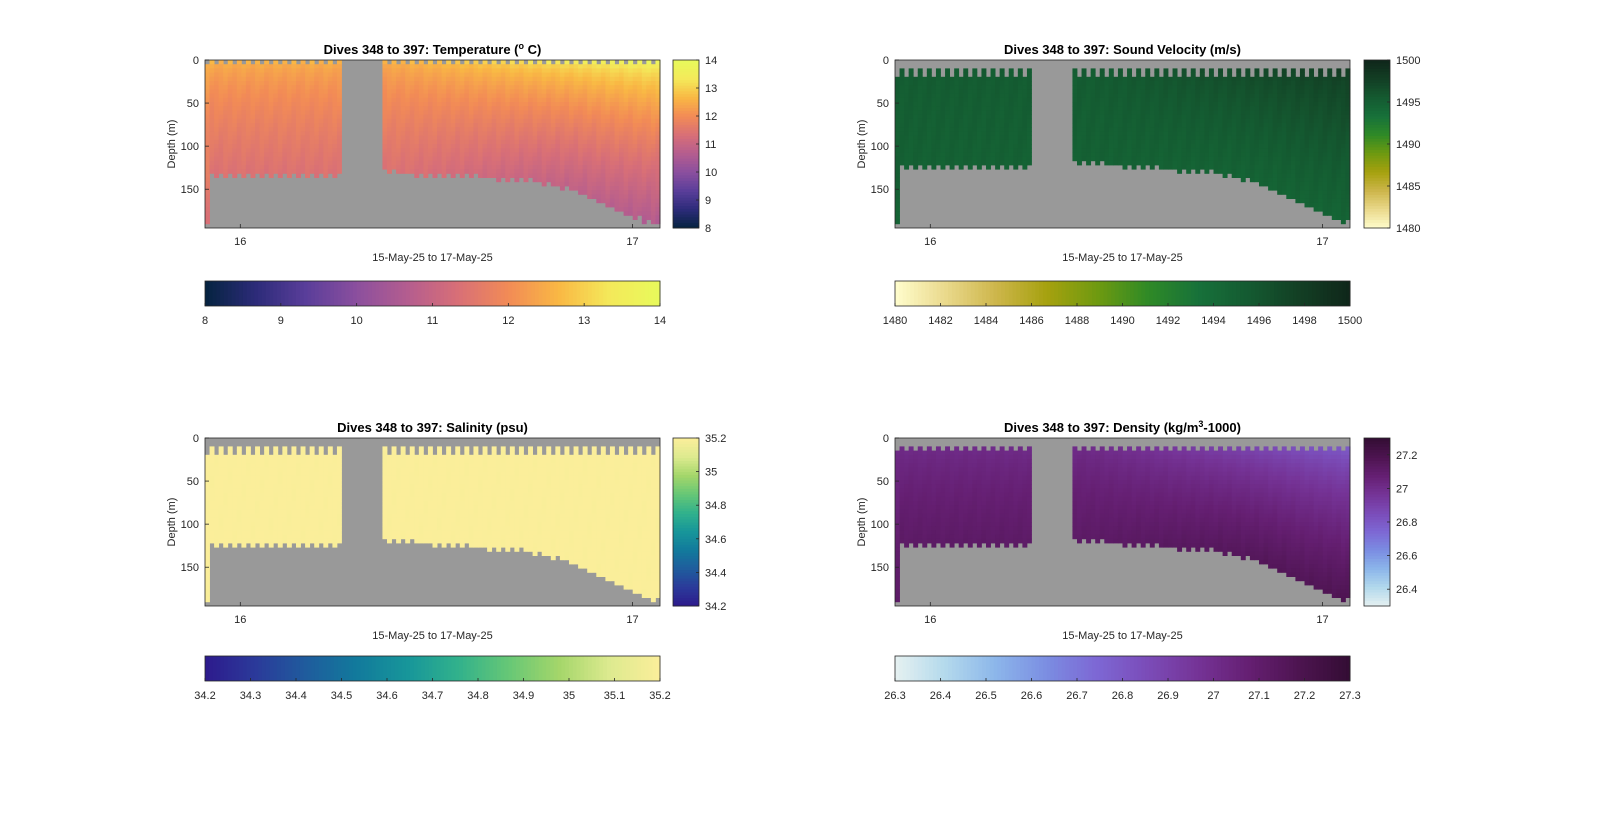 This screenshot has width=1600, height=815. I want to click on colorbar-tick-label: 8, so click(708, 229).